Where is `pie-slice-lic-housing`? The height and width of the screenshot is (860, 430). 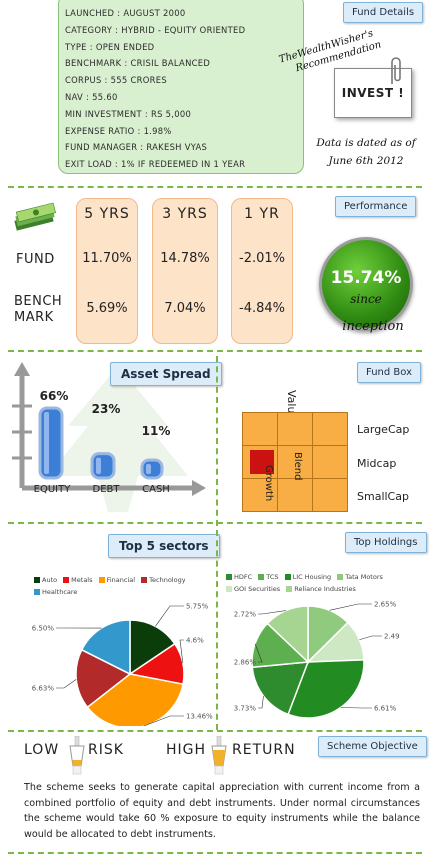
pie-slice-lic-housing is located at coordinates (326, 689).